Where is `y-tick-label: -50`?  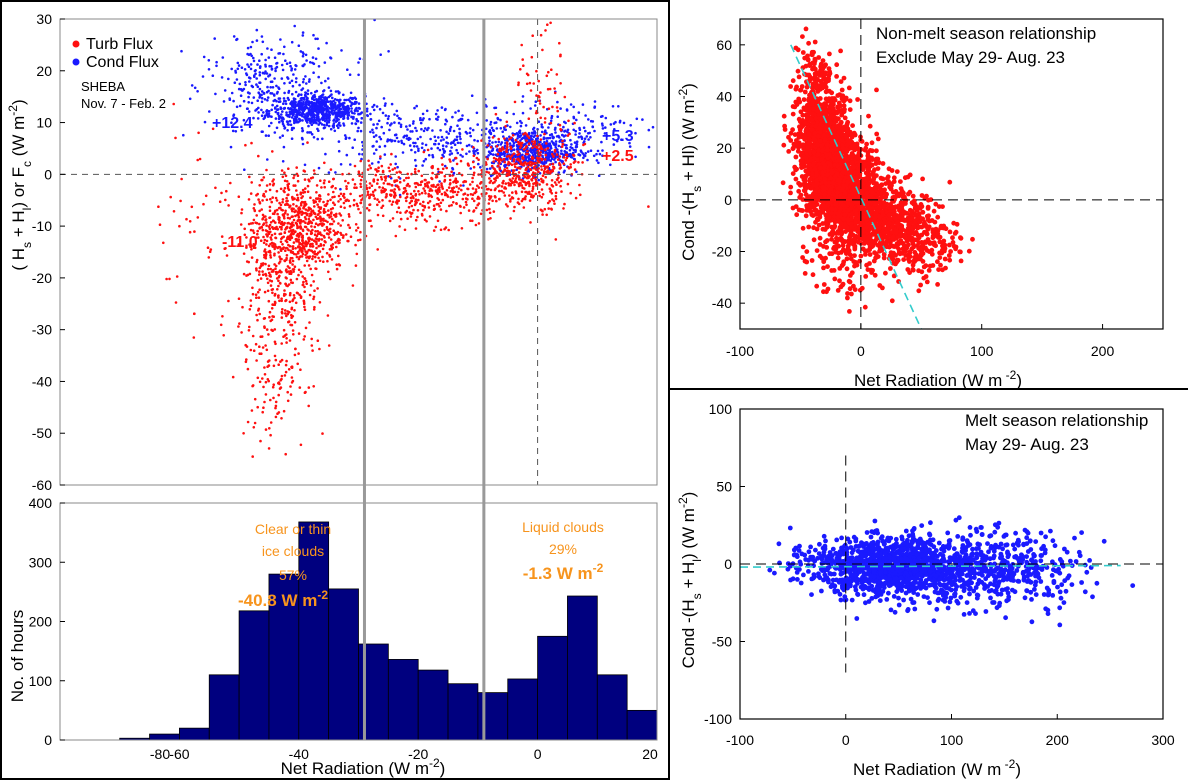 y-tick-label: -50 is located at coordinates (42, 433).